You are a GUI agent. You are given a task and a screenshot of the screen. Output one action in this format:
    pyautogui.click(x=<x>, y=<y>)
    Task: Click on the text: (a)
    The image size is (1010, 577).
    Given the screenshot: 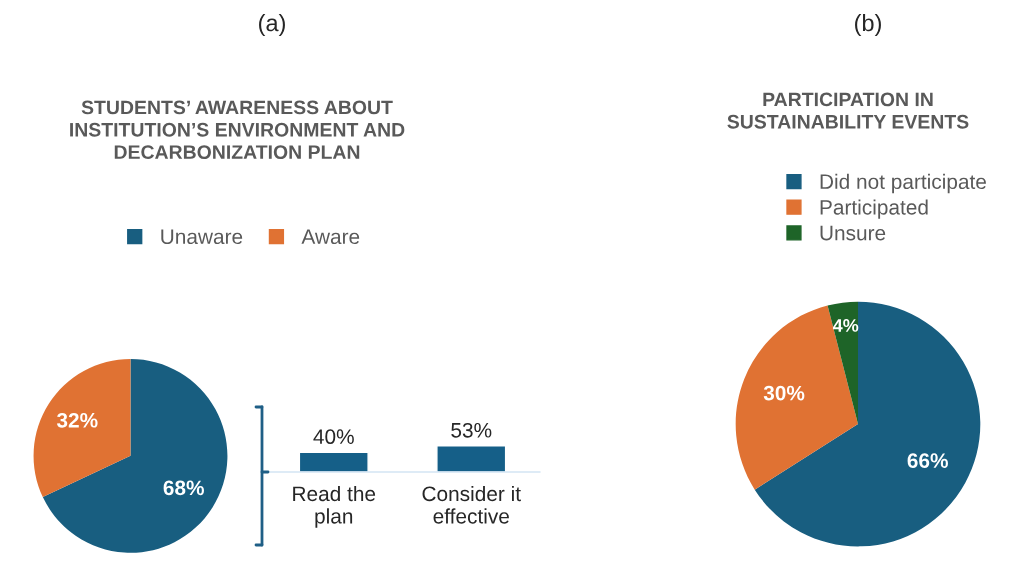 What is the action you would take?
    pyautogui.click(x=272, y=25)
    